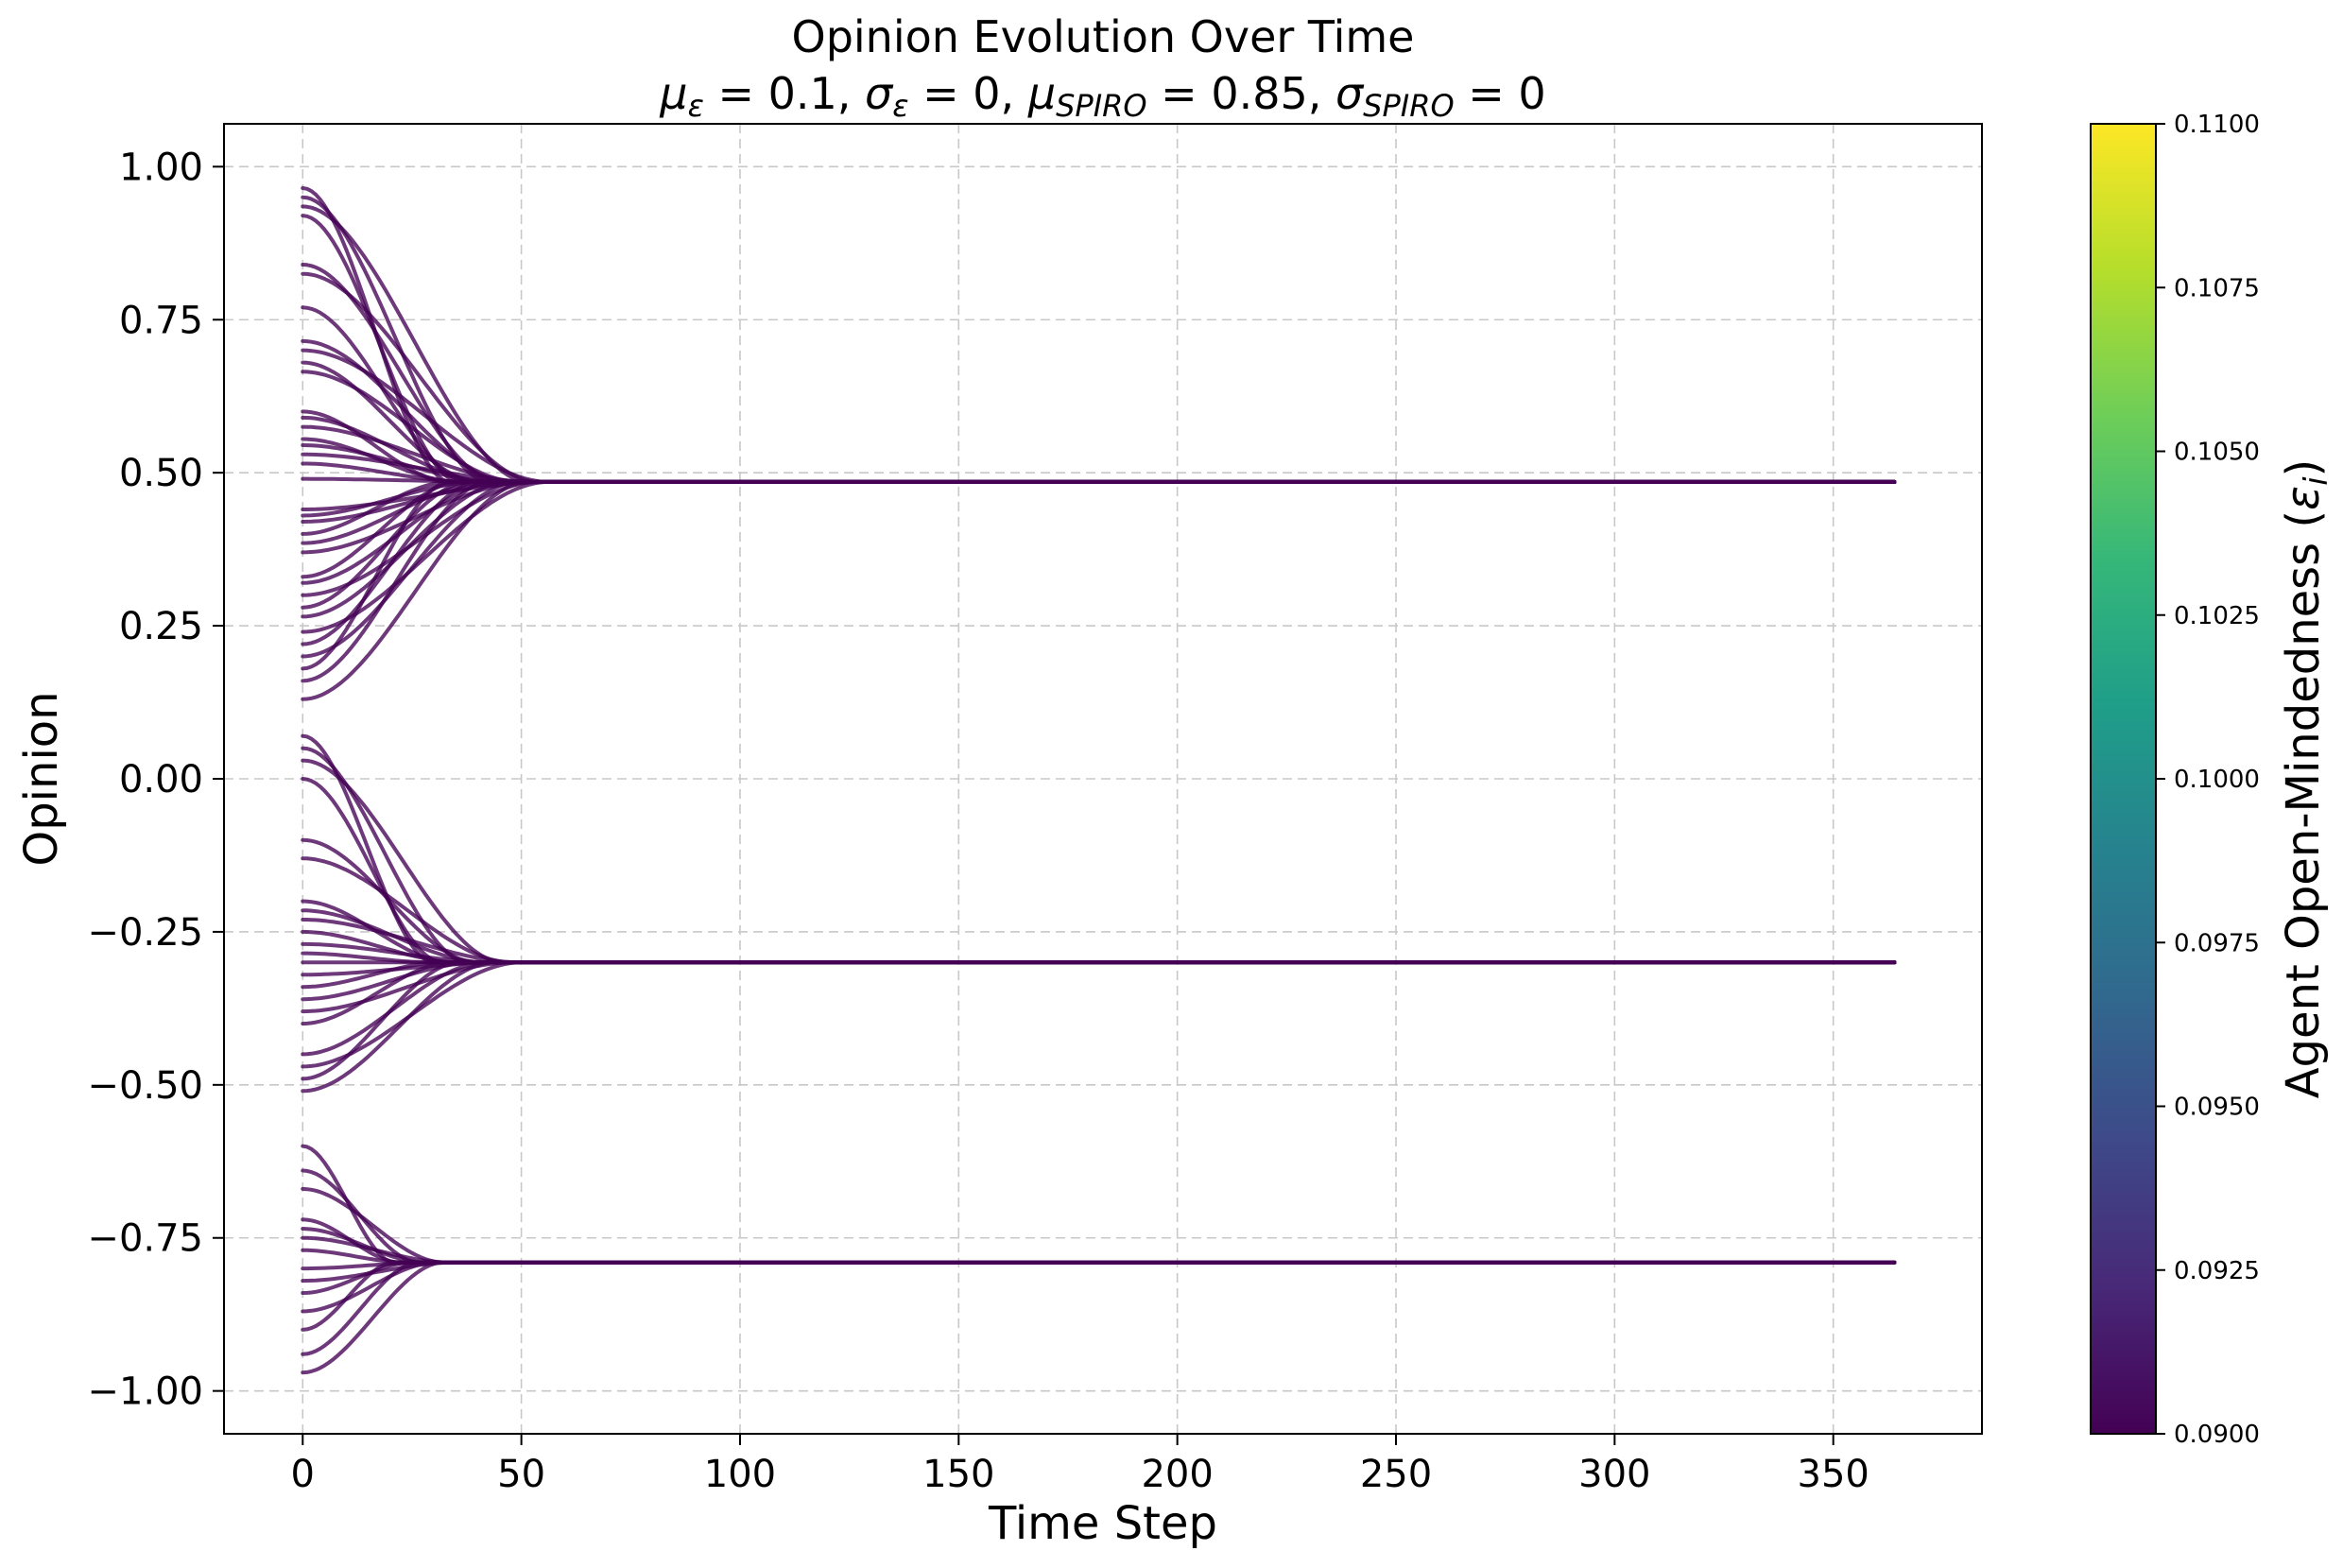  What do you see at coordinates (145, 1239) in the screenshot?
I see `y-tick-label: −0.75` at bounding box center [145, 1239].